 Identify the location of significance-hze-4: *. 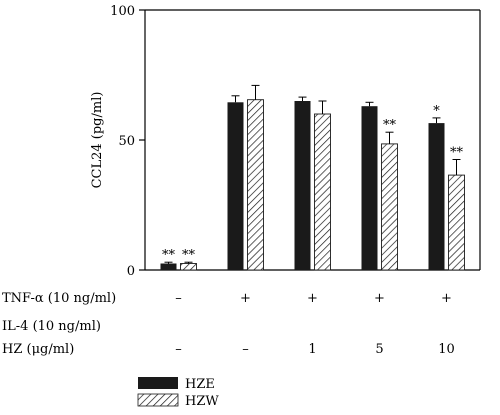
(436, 111).